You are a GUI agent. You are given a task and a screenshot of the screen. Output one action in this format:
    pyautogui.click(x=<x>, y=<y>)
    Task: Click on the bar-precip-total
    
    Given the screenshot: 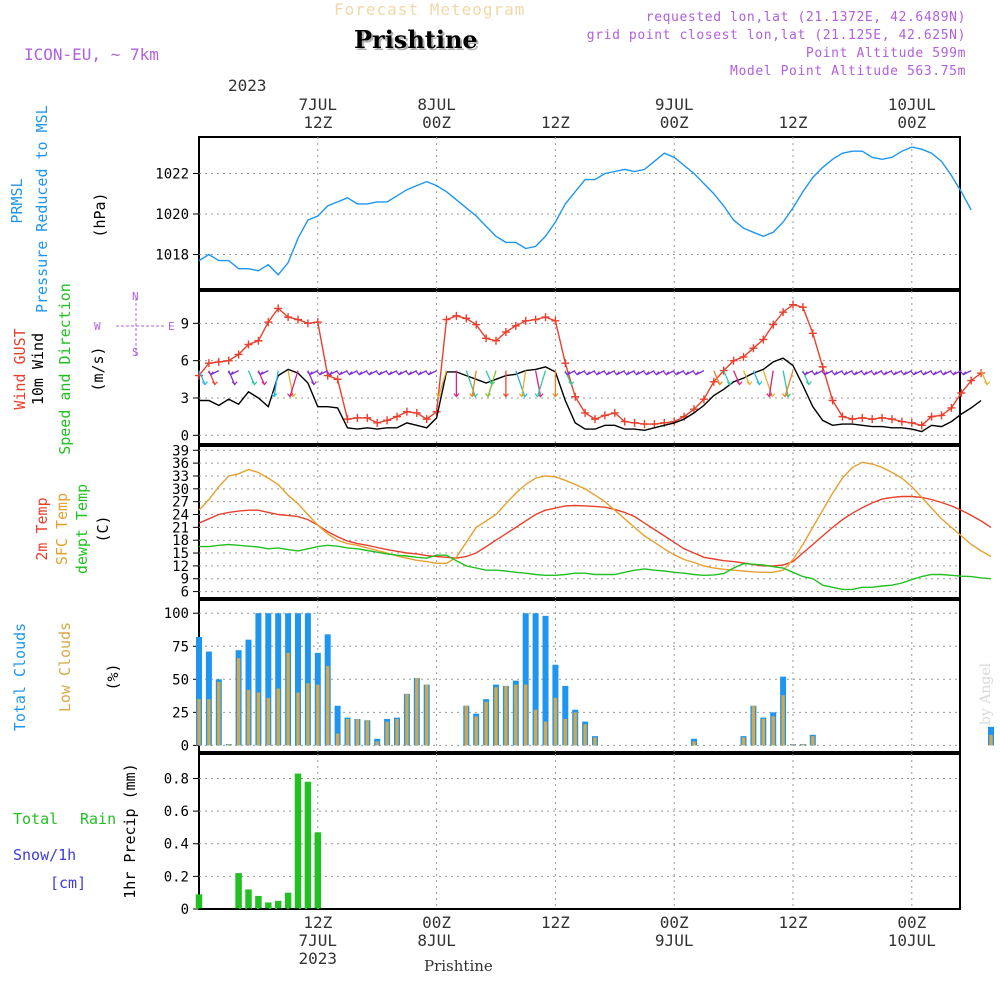 What is the action you would take?
    pyautogui.click(x=238, y=891)
    